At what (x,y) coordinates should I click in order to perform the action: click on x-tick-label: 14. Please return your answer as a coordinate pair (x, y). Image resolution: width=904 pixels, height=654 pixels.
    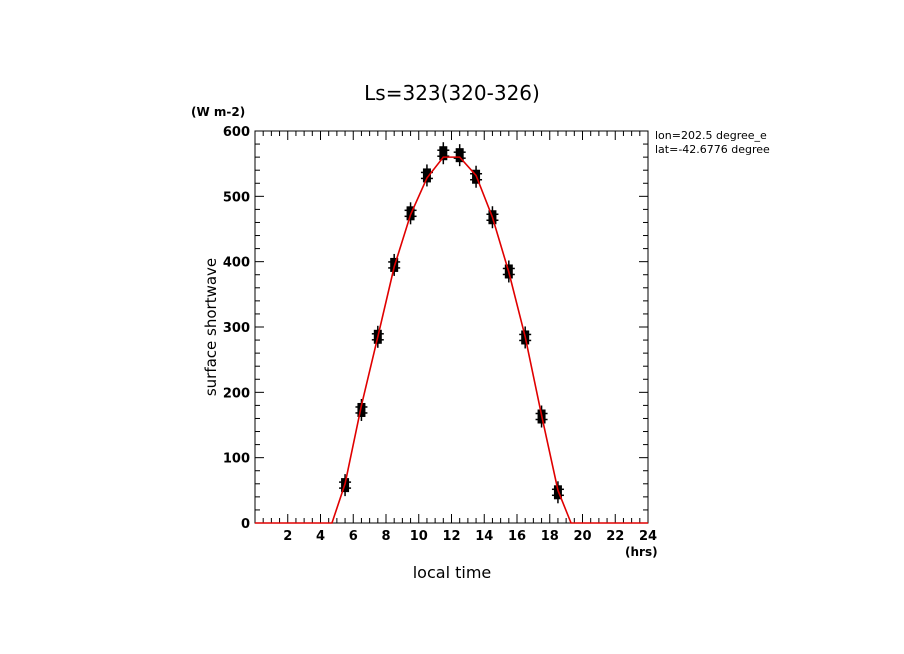
    Looking at the image, I should click on (484, 536).